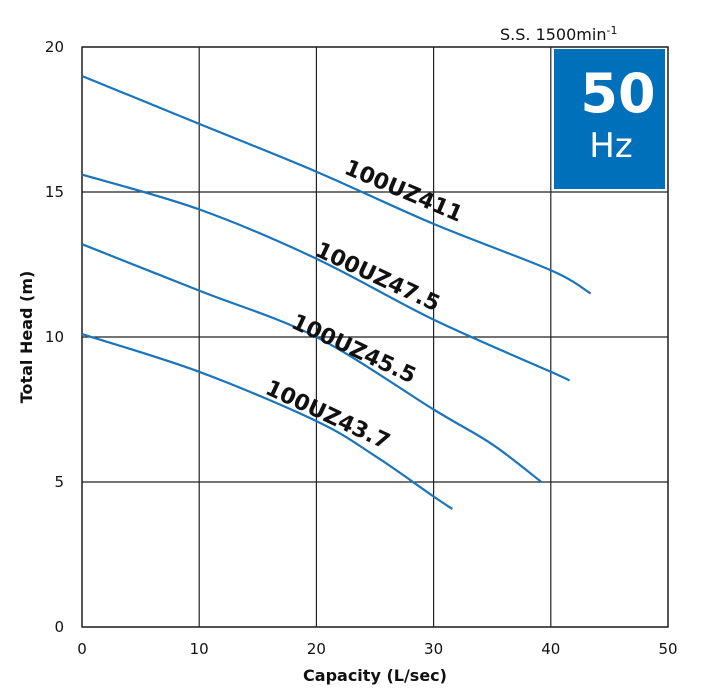 This screenshot has height=700, width=711. I want to click on speed-exponent: -1, so click(611, 30).